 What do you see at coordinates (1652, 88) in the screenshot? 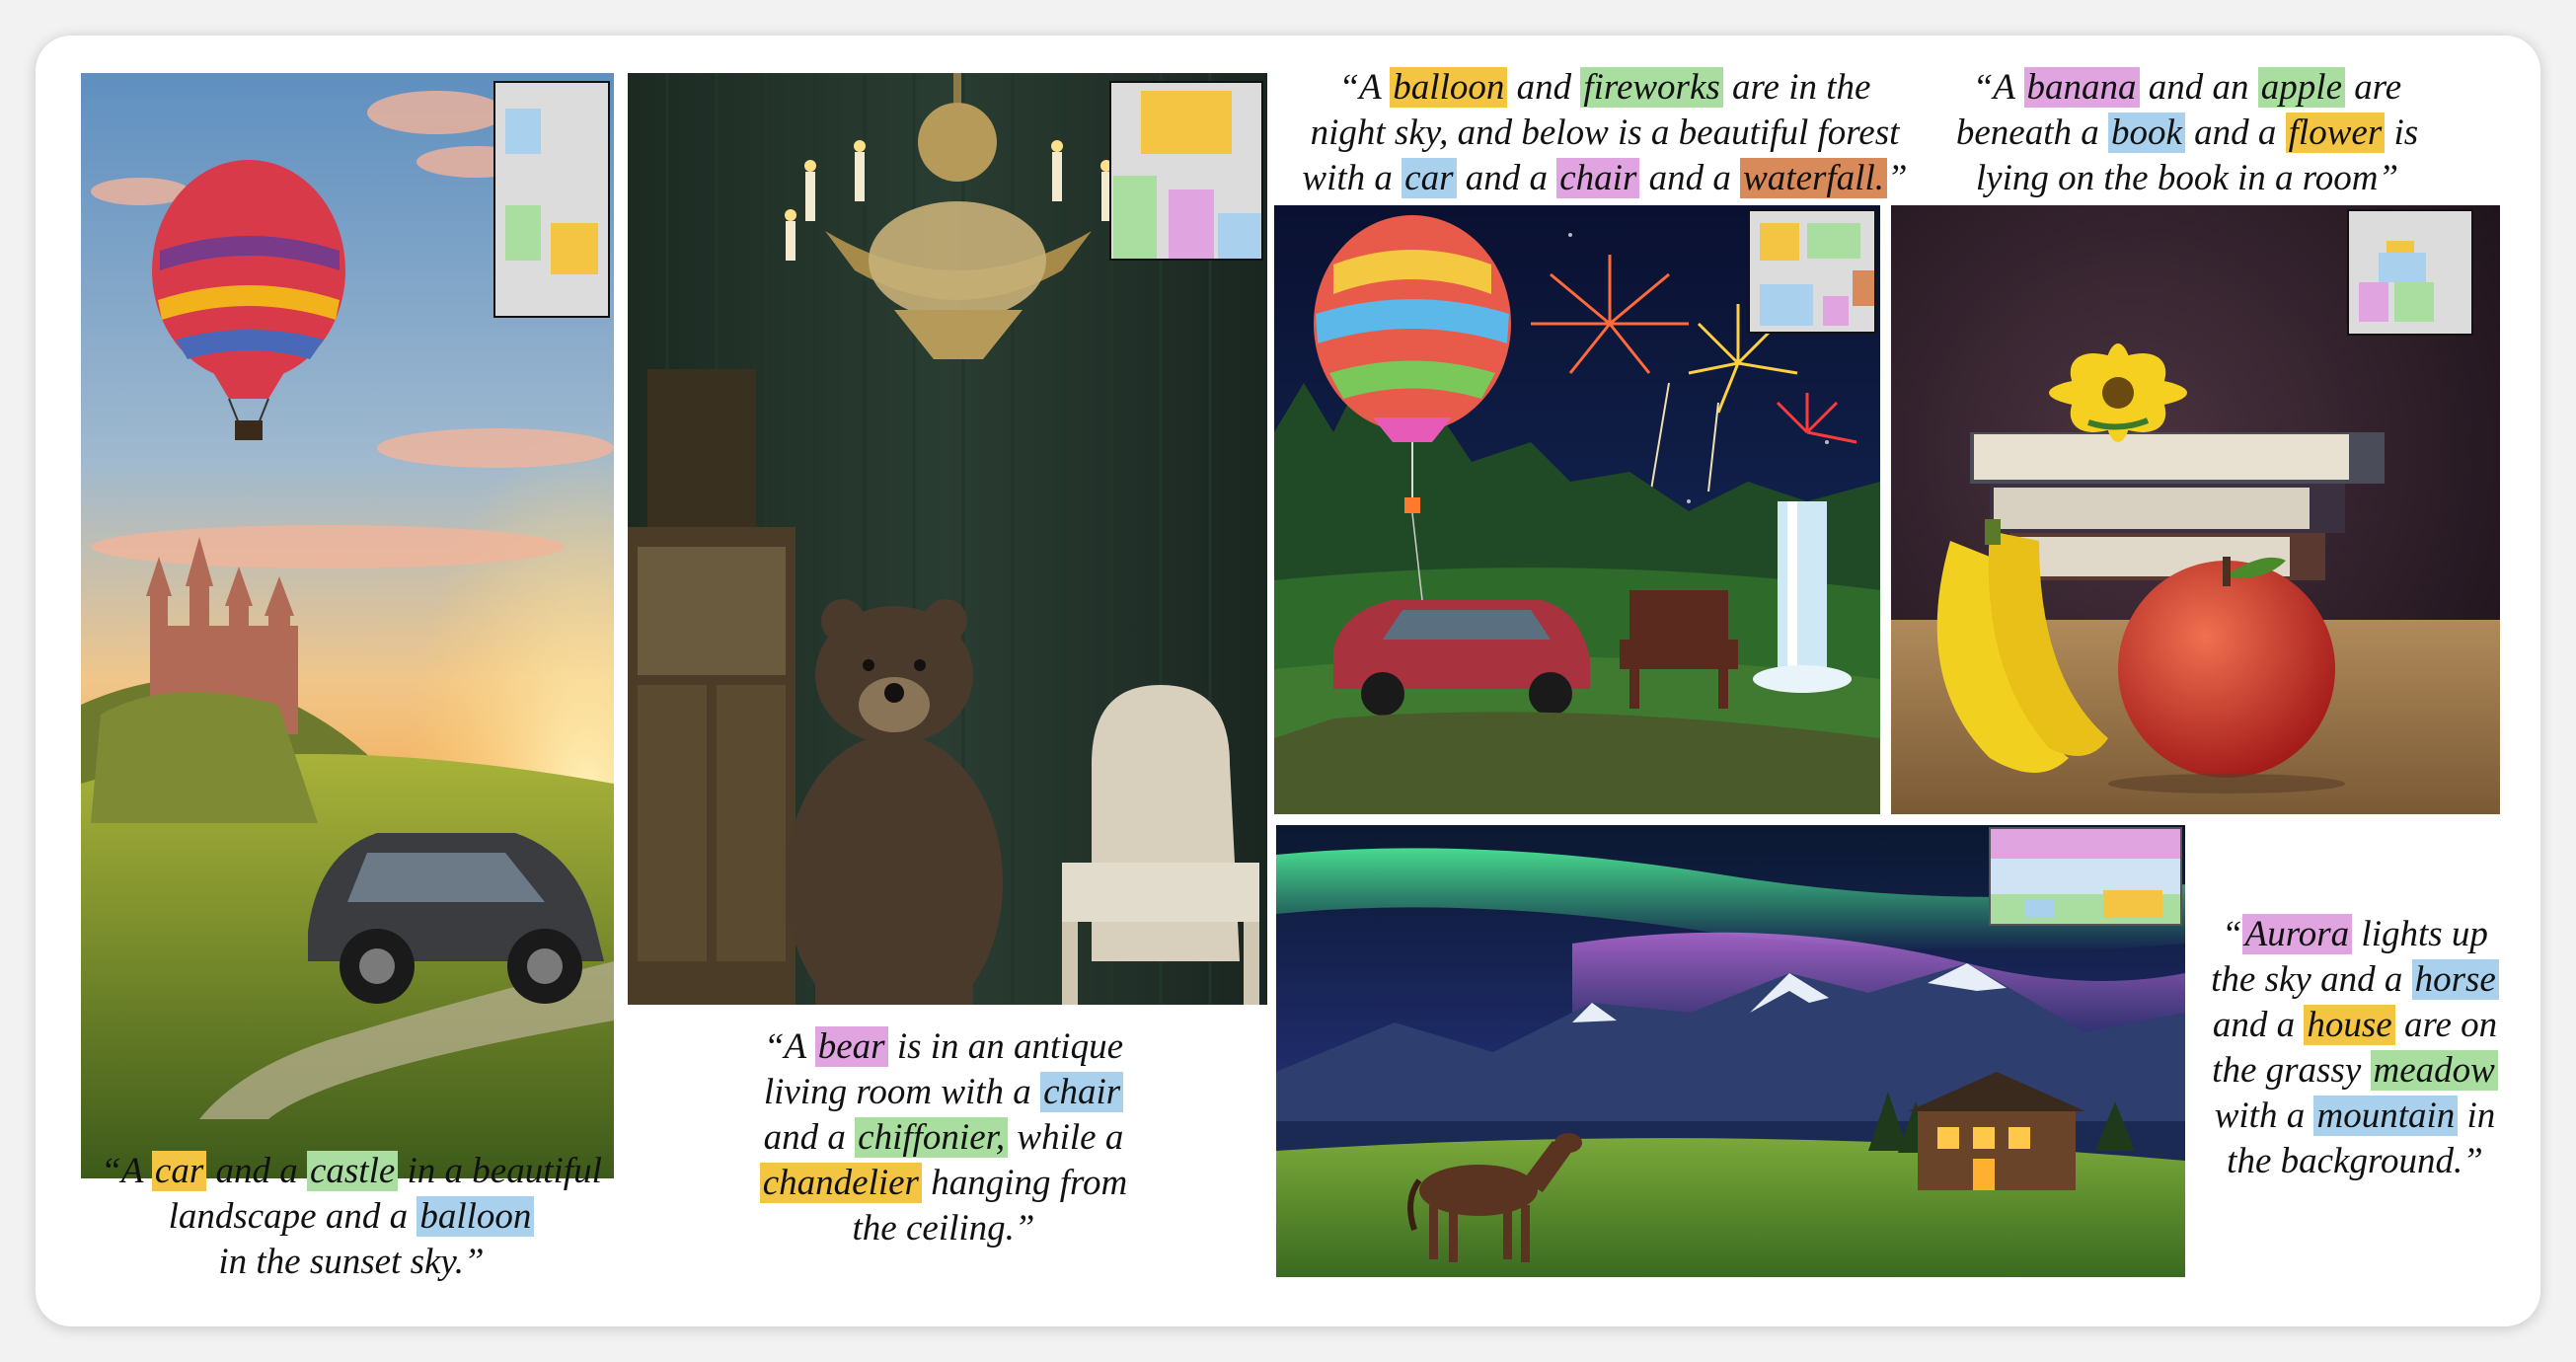
I see `highlighted-object-word: fireworks` at bounding box center [1652, 88].